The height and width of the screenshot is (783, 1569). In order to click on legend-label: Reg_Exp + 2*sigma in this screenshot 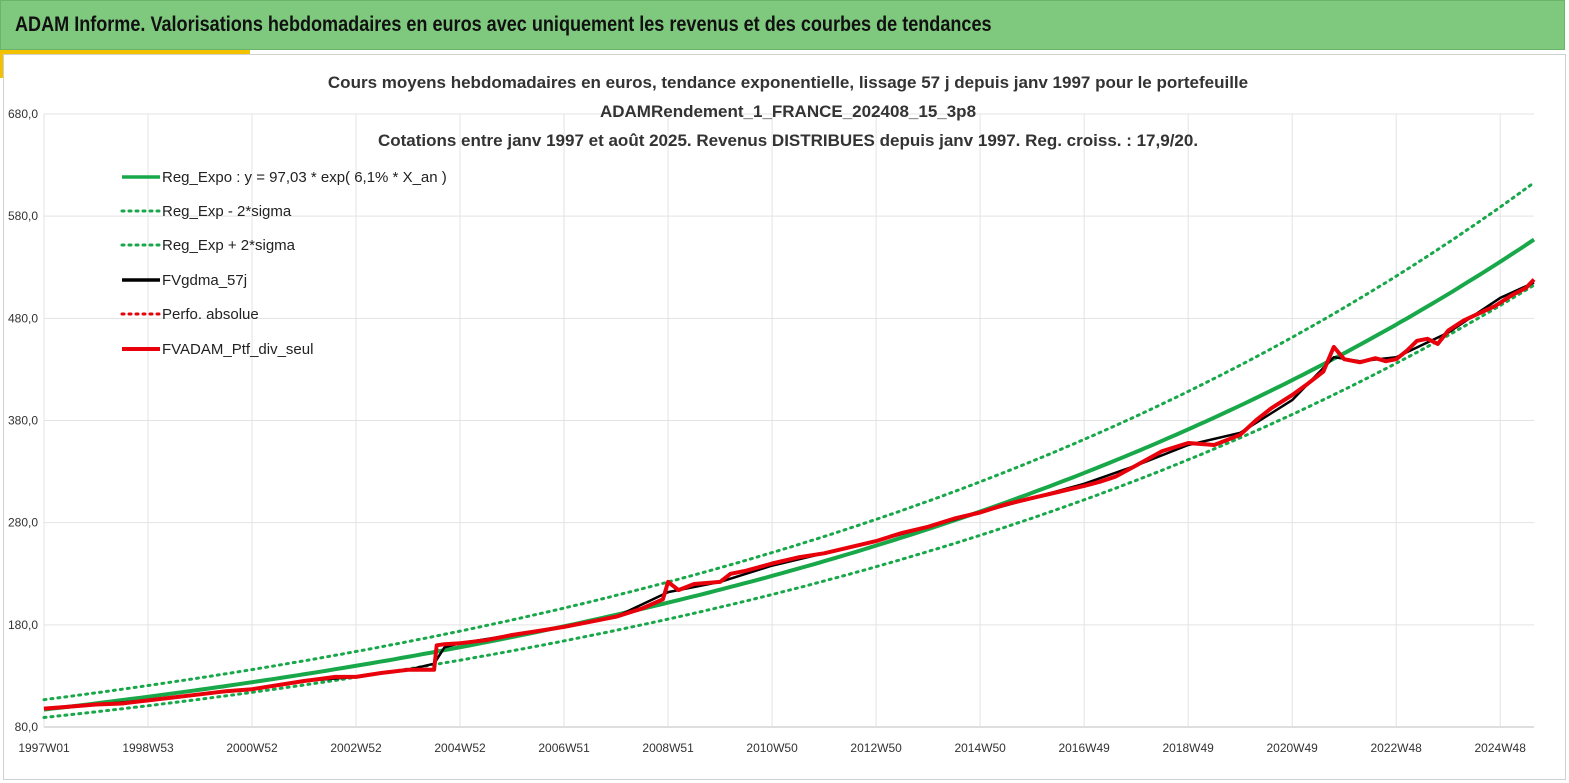, I will do `click(229, 245)`.